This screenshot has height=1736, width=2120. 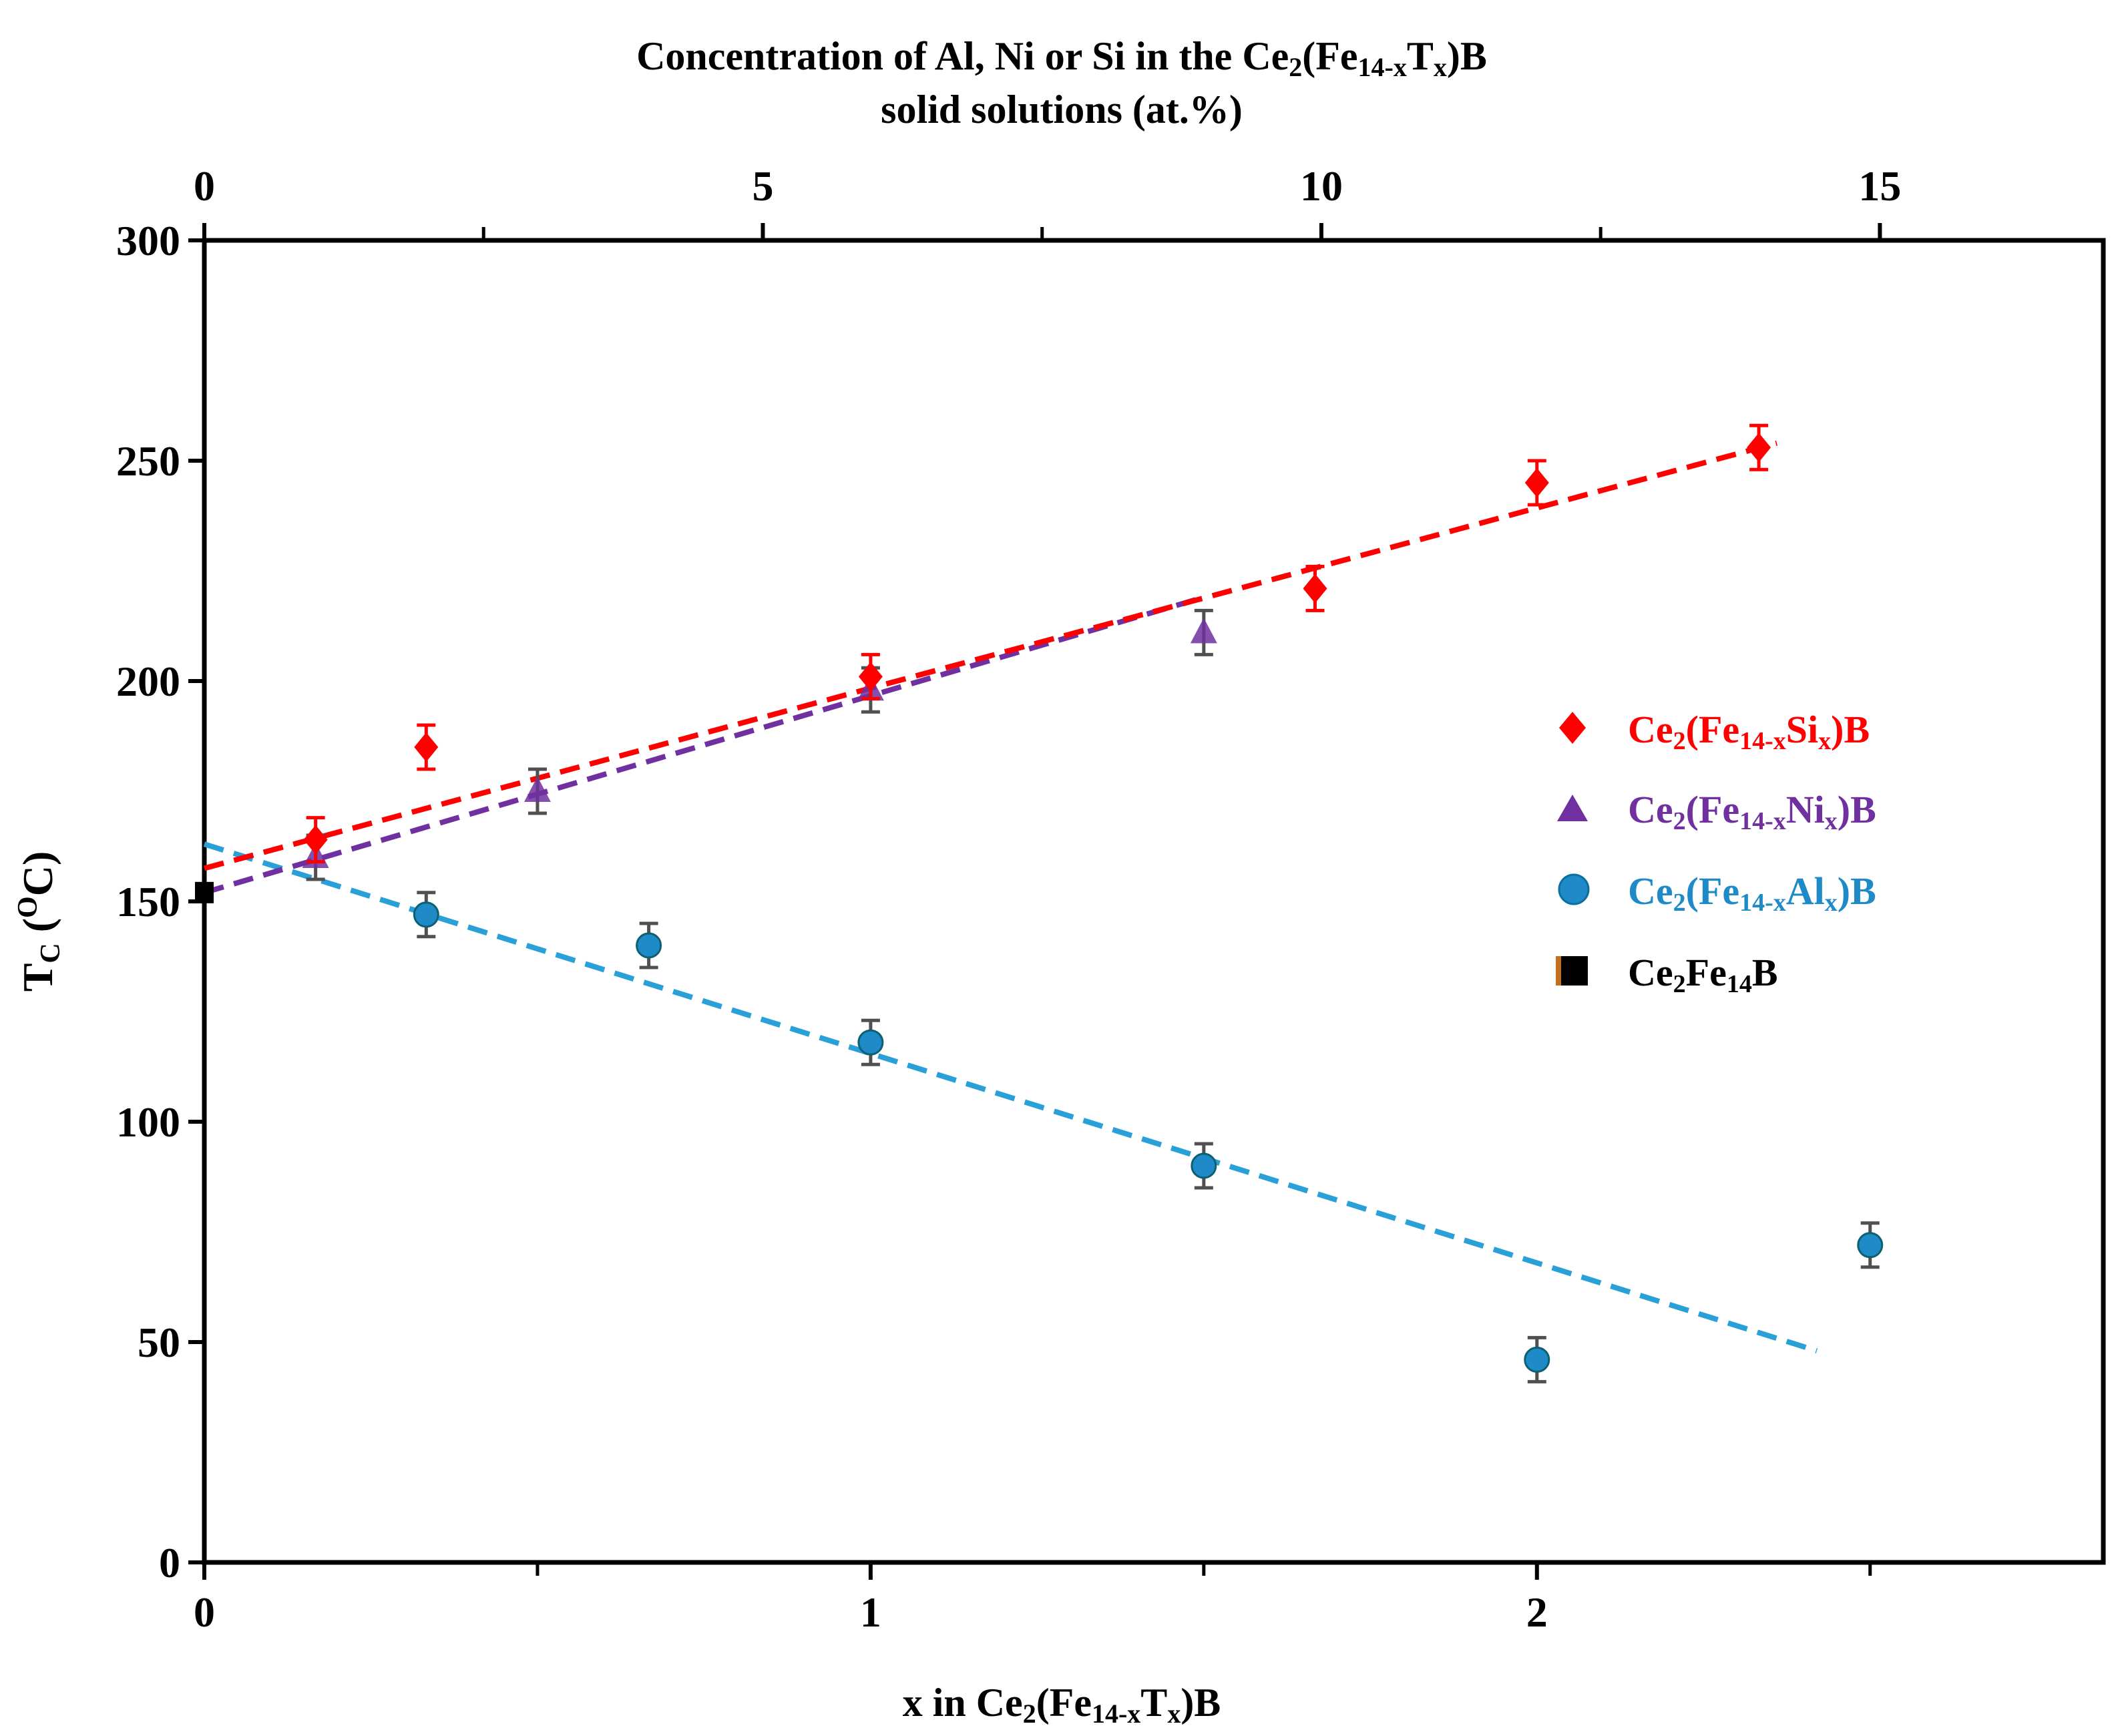 I want to click on legend-entry-al: Ce2(Fe14-xAlx)B, so click(x=1717, y=893).